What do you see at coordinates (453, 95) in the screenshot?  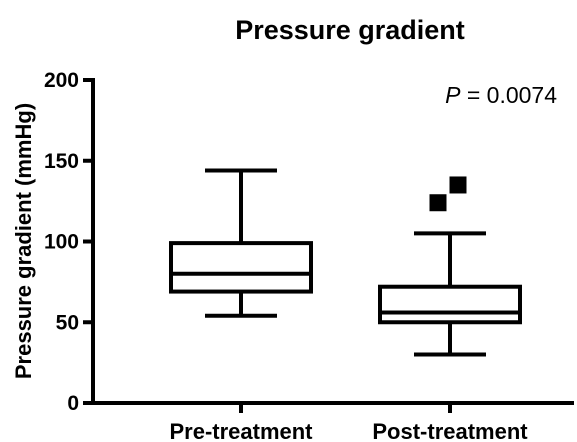 I see `p-value-symbol: P` at bounding box center [453, 95].